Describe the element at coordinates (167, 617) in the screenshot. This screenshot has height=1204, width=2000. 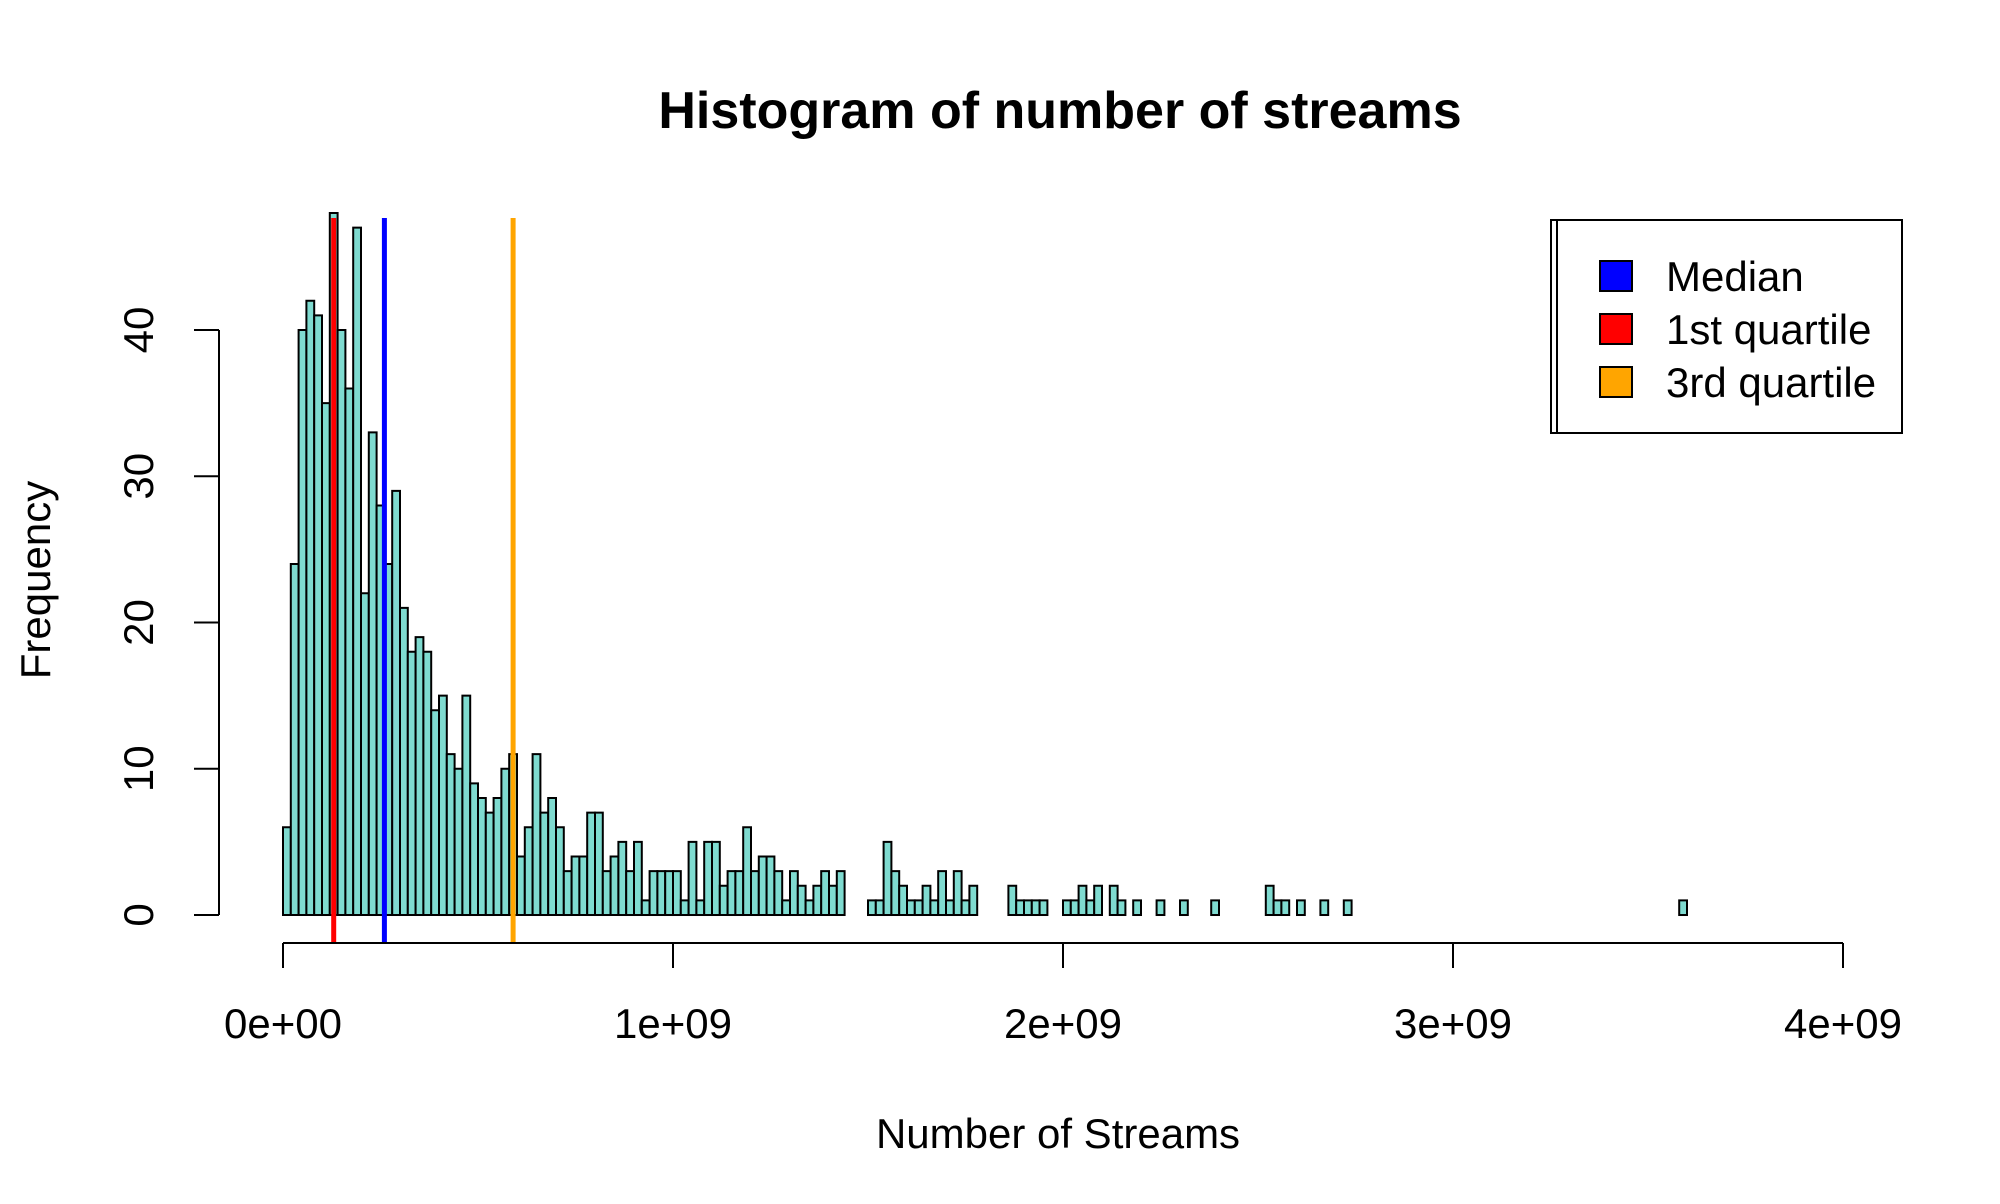
I see `y-axis: 0 10 20 30 40` at that location.